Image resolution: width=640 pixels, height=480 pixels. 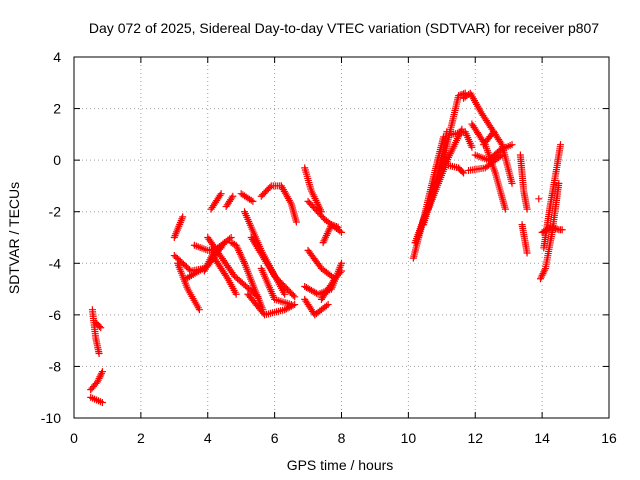 I want to click on y-tick-label: -10, so click(x=51, y=418).